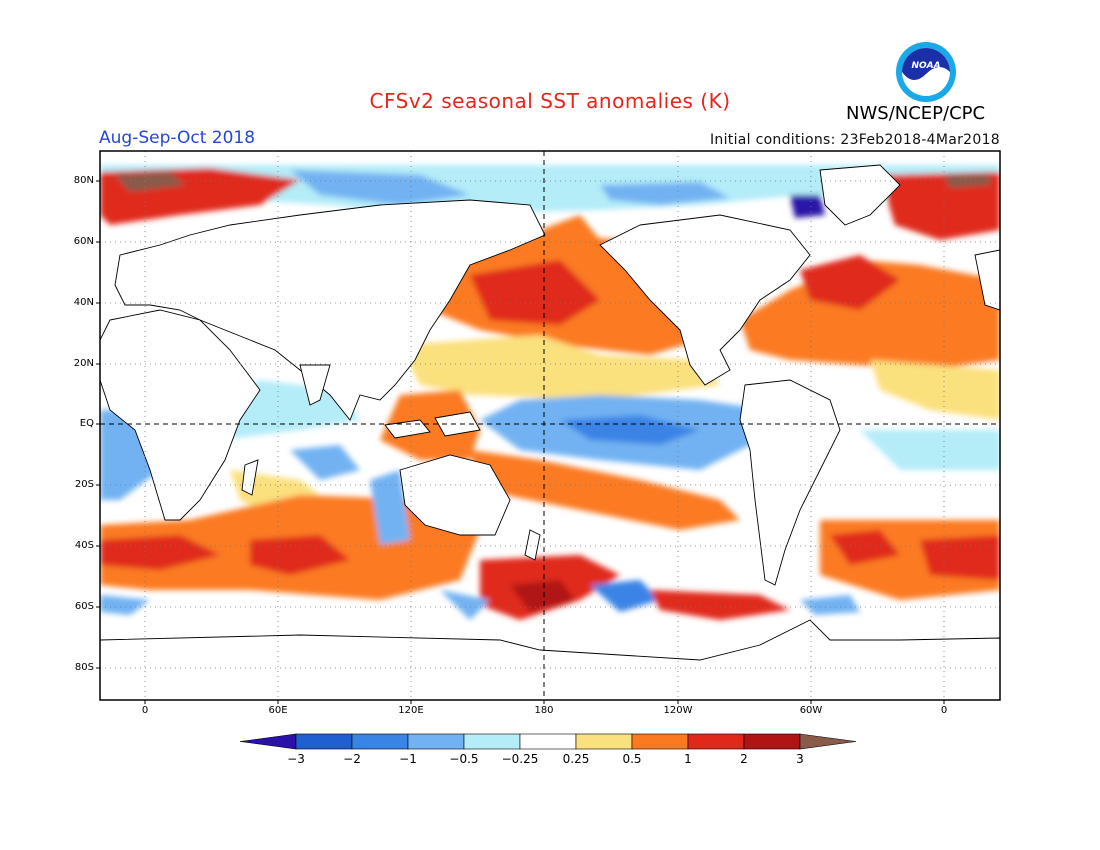  What do you see at coordinates (520, 759) in the screenshot?
I see `colorbar-label: −0.25` at bounding box center [520, 759].